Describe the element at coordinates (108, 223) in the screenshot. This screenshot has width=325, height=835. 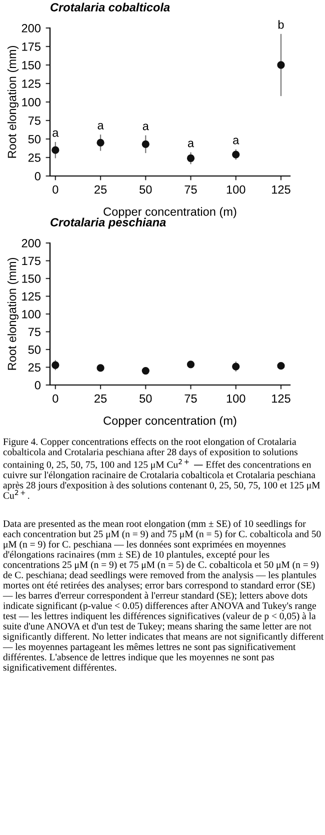
I see `chart-title: Crotalaria peschiana` at that location.